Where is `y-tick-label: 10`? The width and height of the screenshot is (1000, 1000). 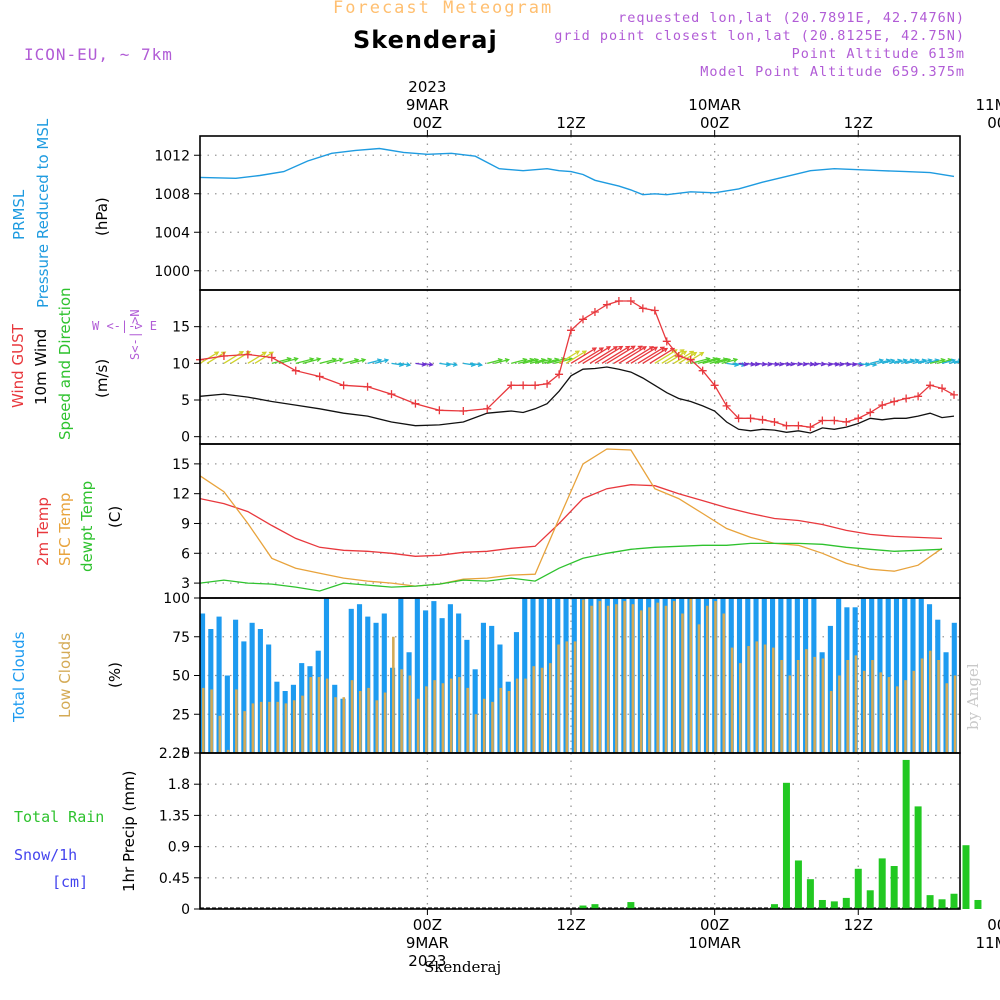
y-tick-label: 10 is located at coordinates (181, 364).